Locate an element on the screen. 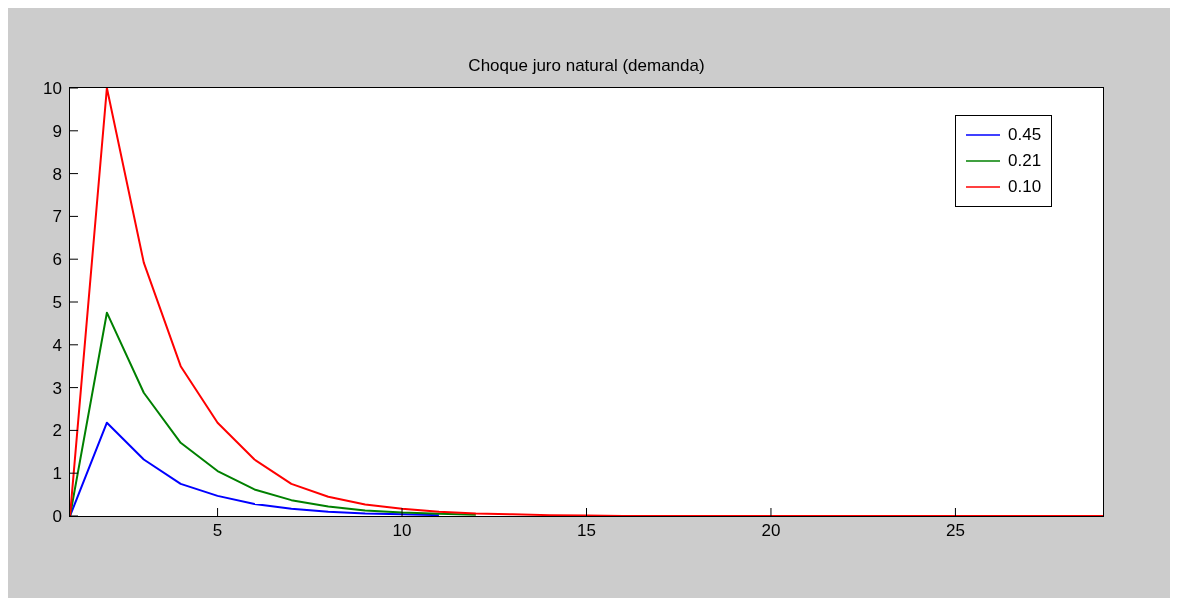 The width and height of the screenshot is (1178, 599). y-tick-label: 2 is located at coordinates (57, 431).